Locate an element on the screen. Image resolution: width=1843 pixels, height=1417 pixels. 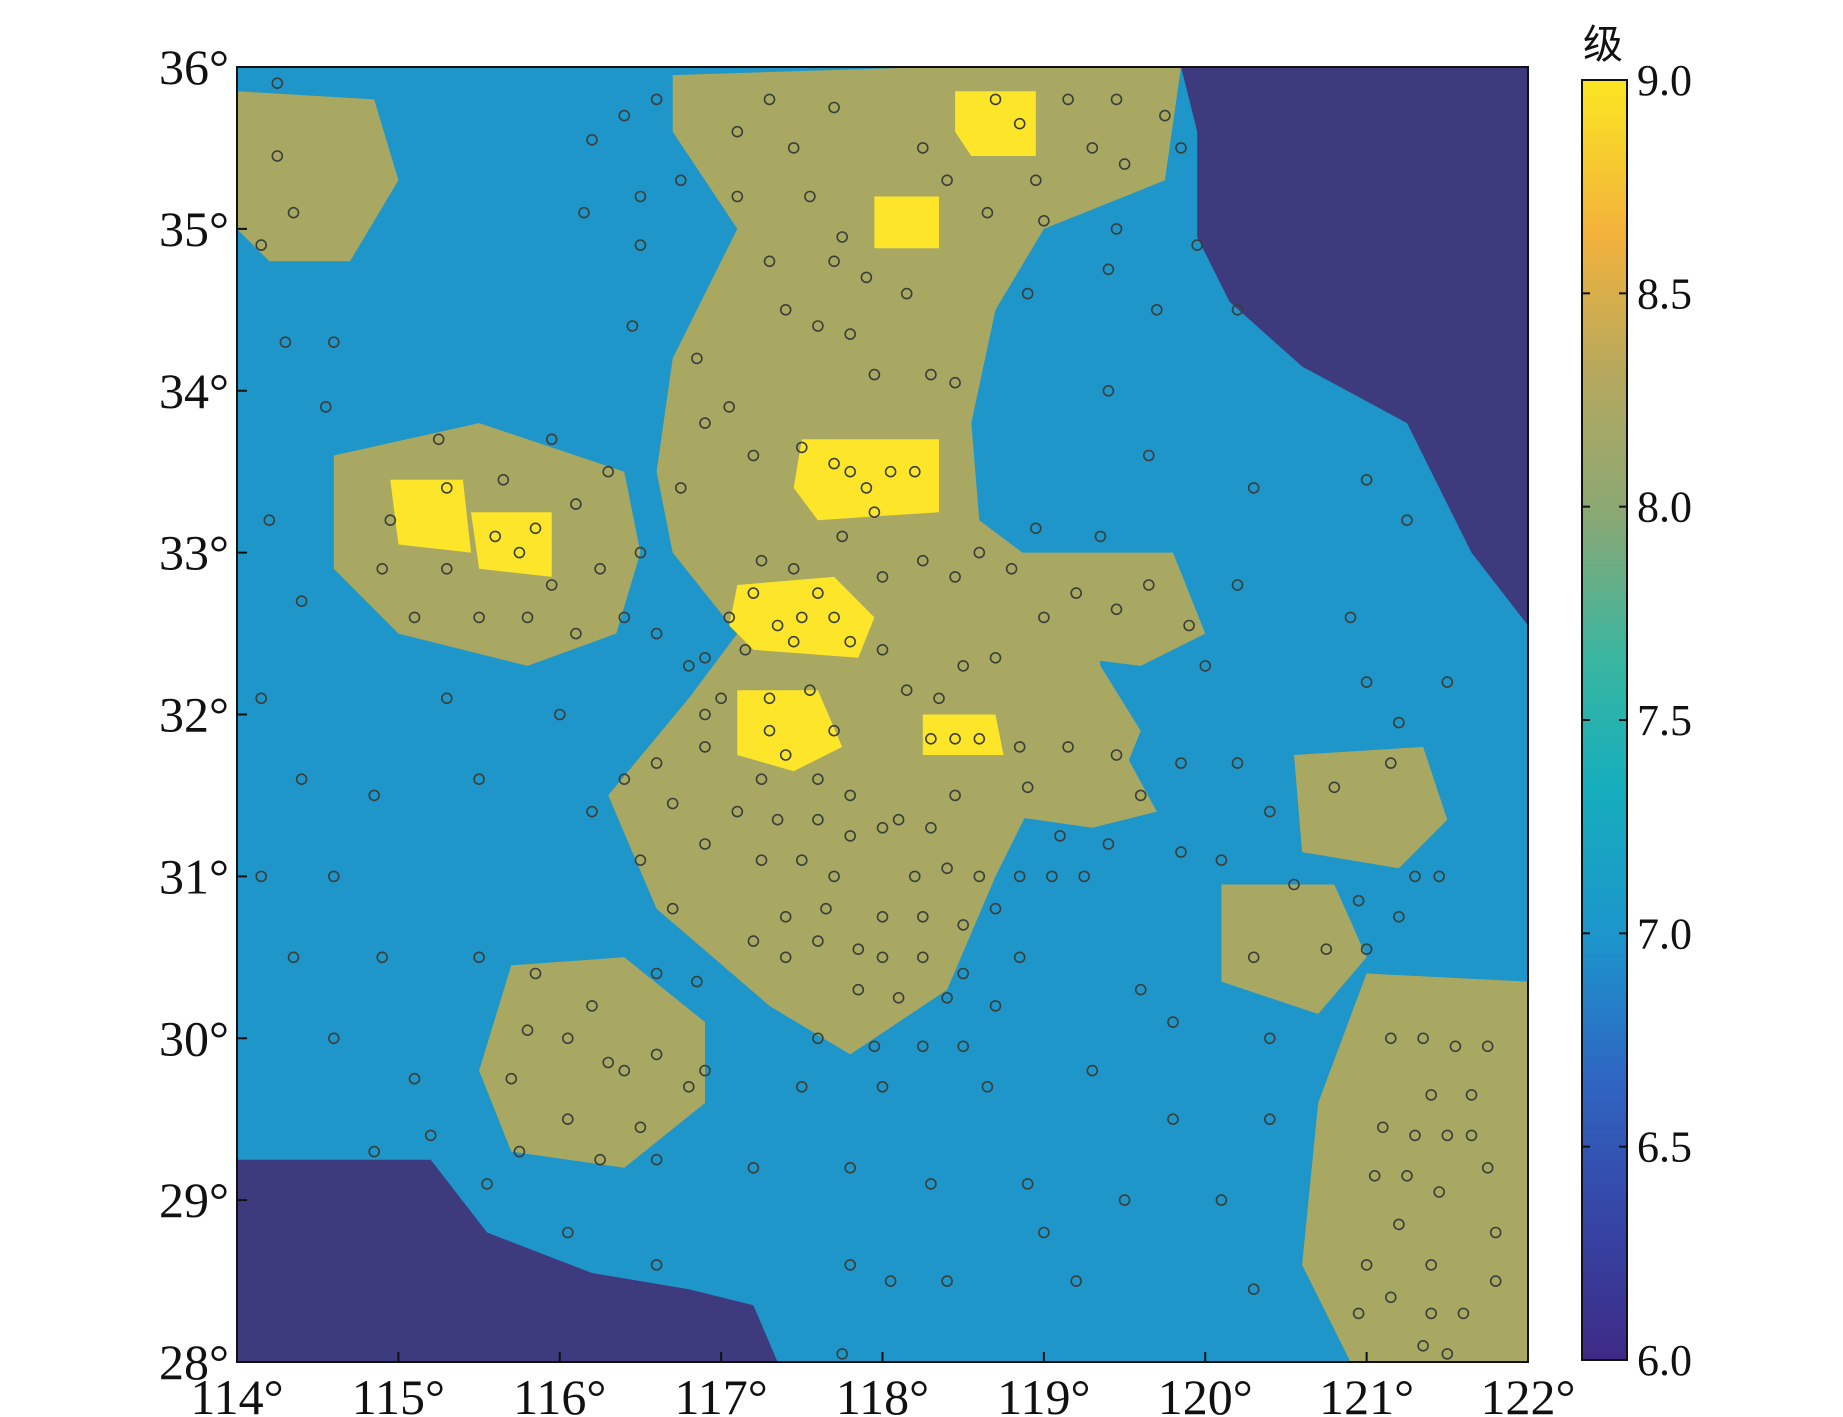
y-tick-label: 32° is located at coordinates (194, 715).